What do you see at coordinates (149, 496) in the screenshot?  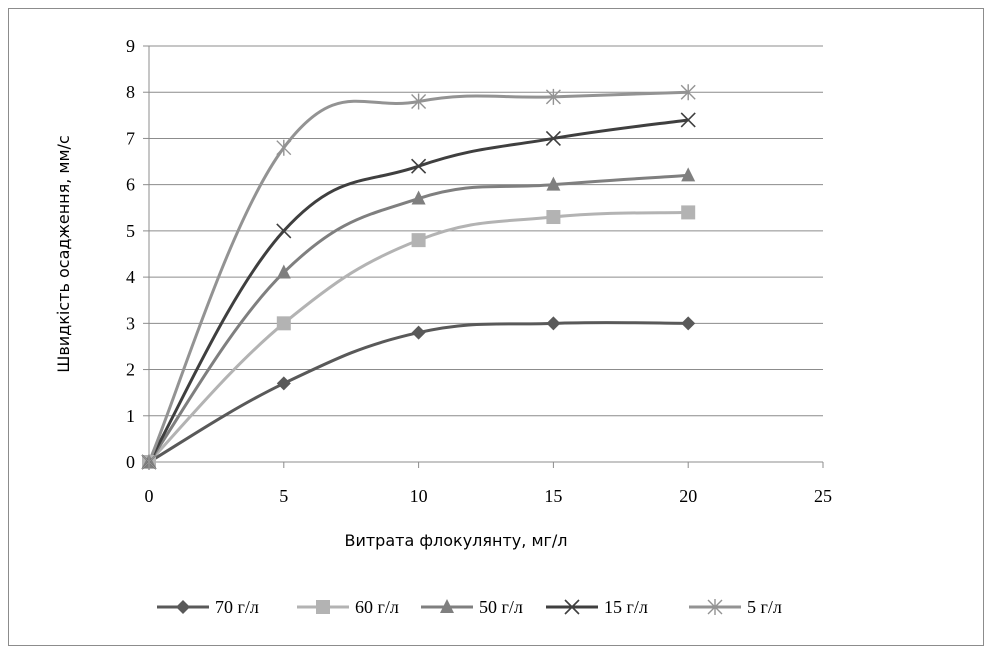 I see `x-tick-label-0: 0` at bounding box center [149, 496].